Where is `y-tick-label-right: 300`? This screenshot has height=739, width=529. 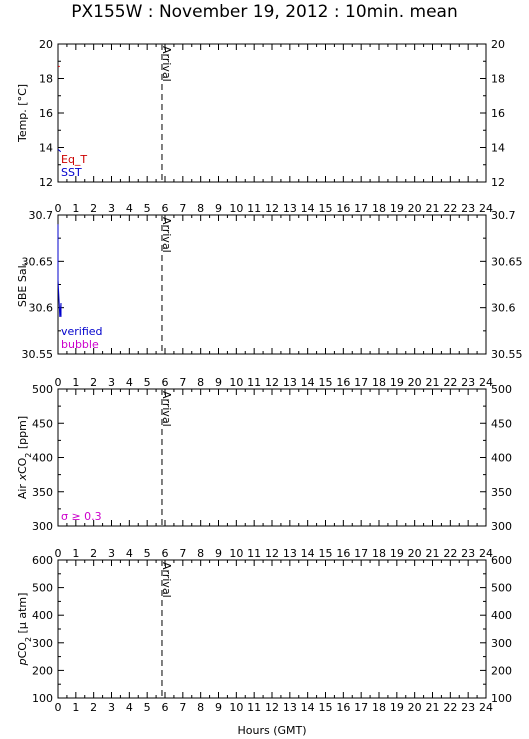
y-tick-label-right: 300 is located at coordinates (501, 643).